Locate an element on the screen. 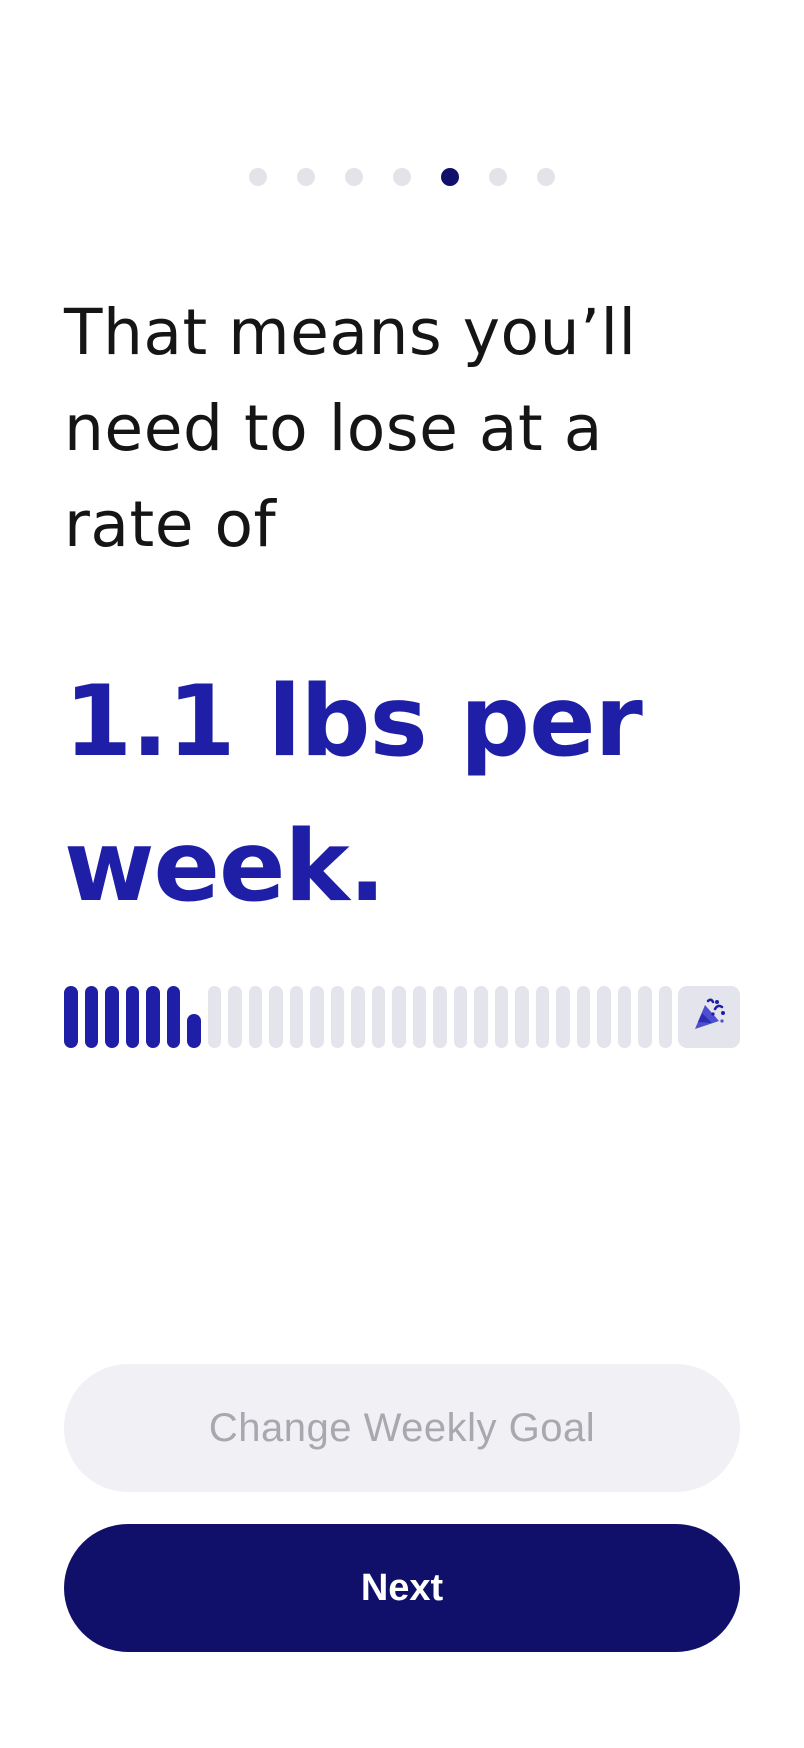  next-button: Next is located at coordinates (402, 1588).